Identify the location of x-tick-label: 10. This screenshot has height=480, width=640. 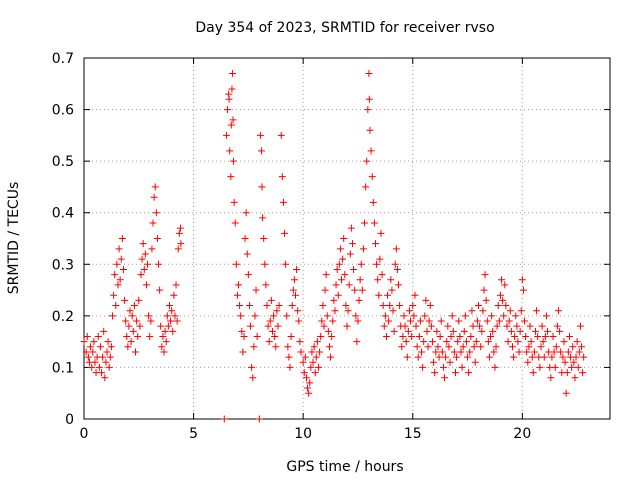
(303, 434).